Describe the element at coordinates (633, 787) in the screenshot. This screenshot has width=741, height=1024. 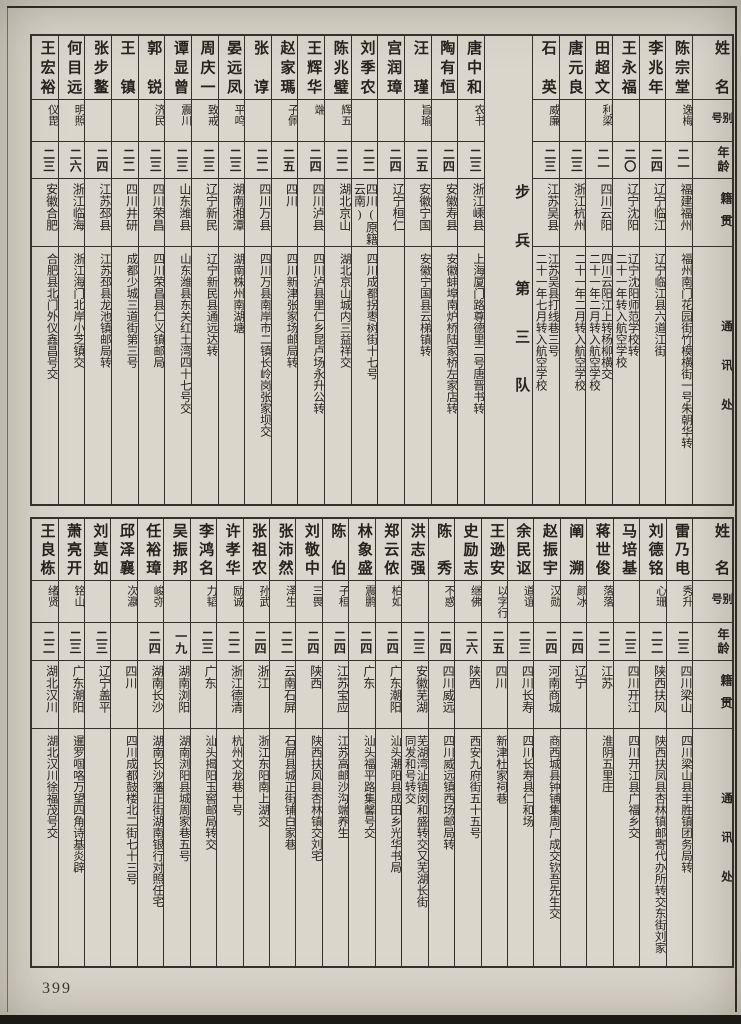
I see `person-address: 四川开江县广福乡交` at that location.